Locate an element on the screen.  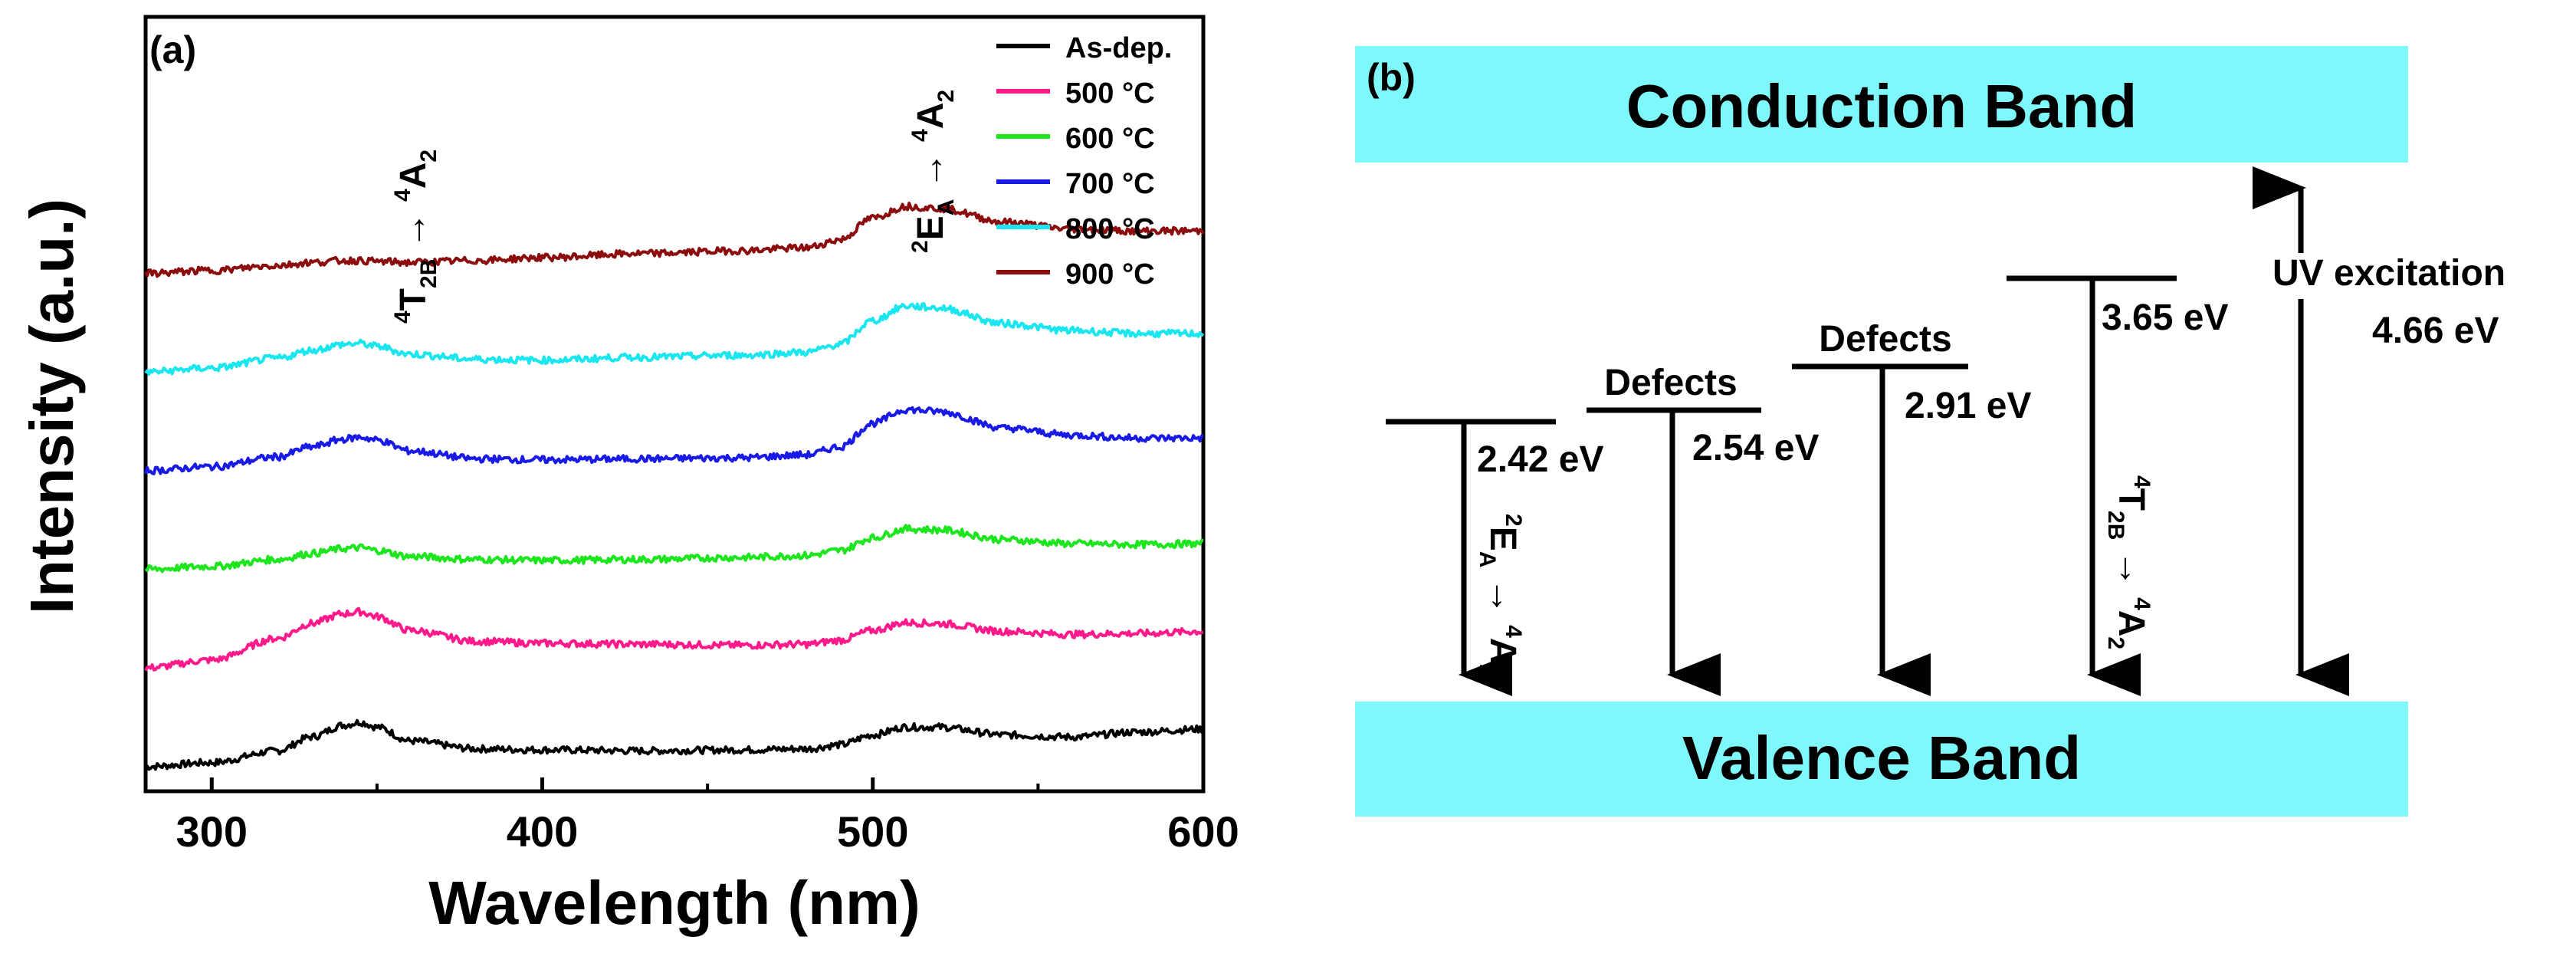
transition-label-2ea-4a2: 2EA → 4A2 is located at coordinates (1499, 596).